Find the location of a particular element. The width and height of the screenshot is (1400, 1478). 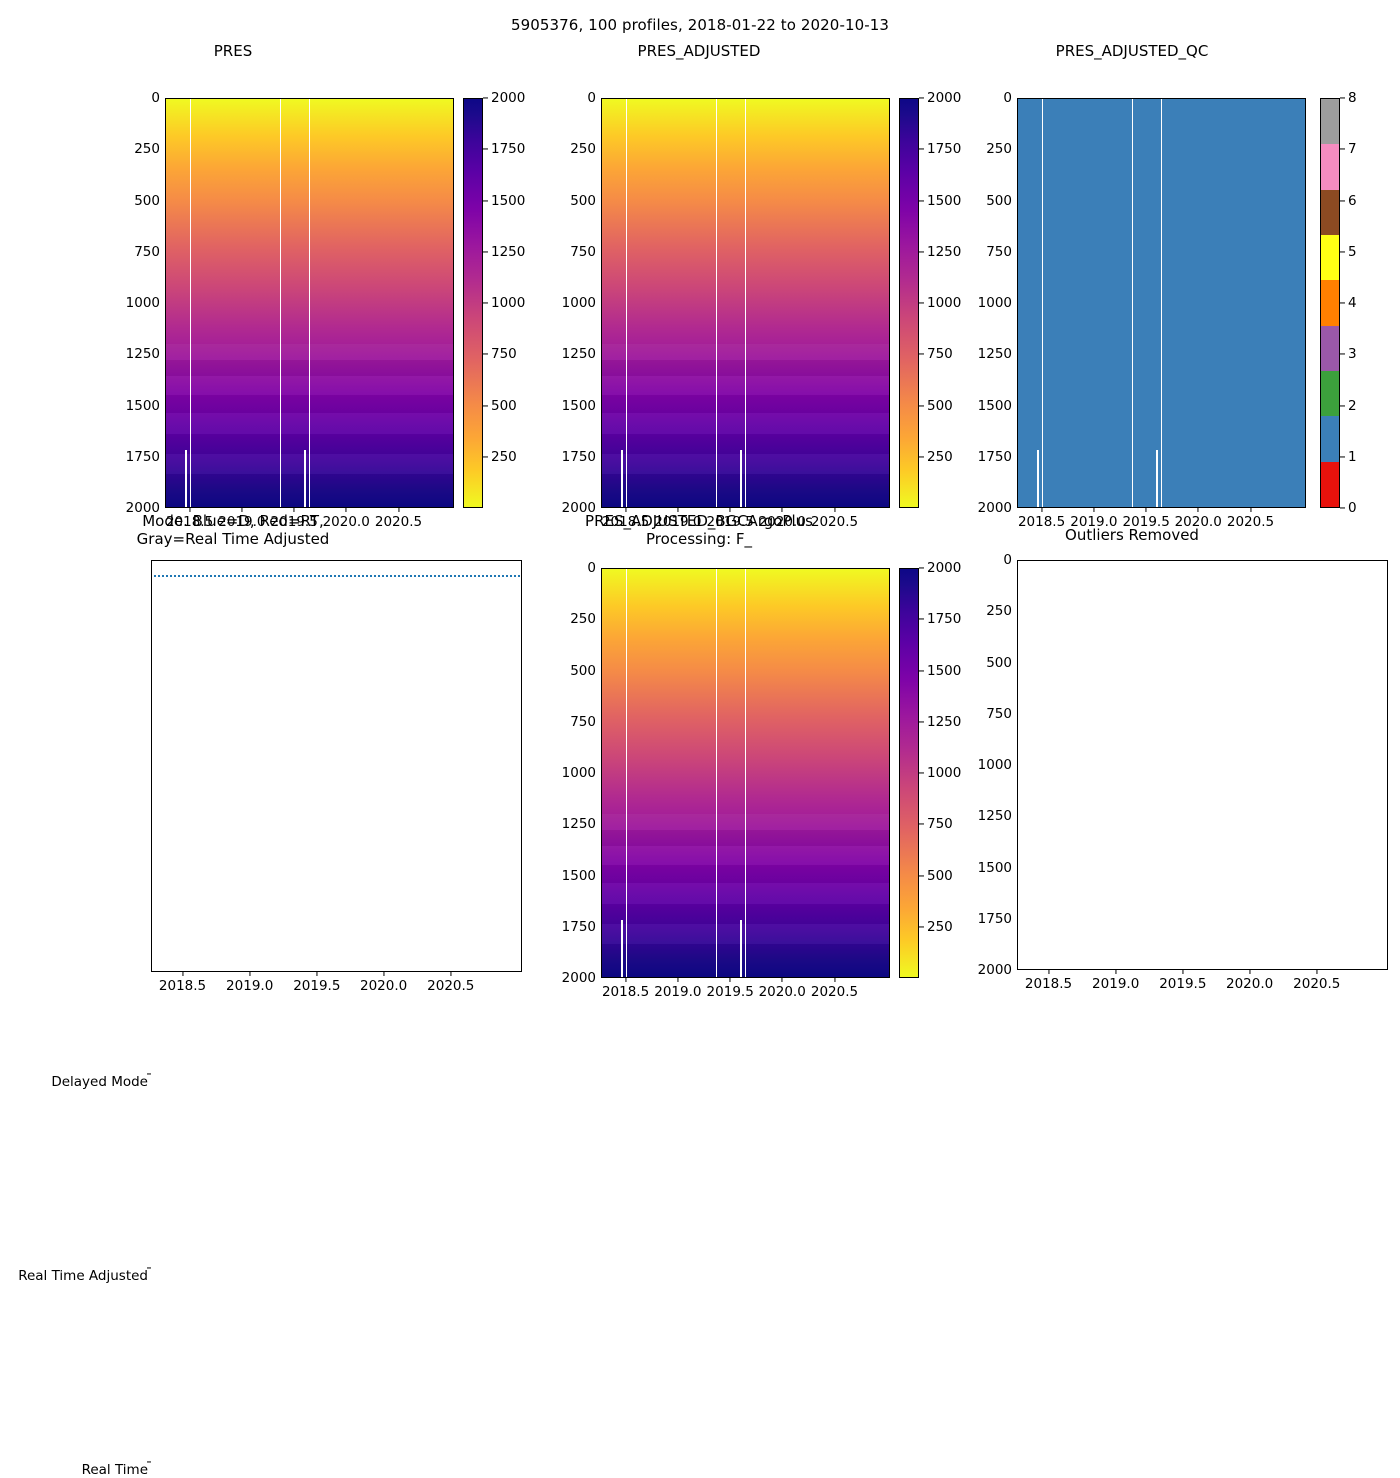

qc-tick-label: 4 is located at coordinates (1352, 303).